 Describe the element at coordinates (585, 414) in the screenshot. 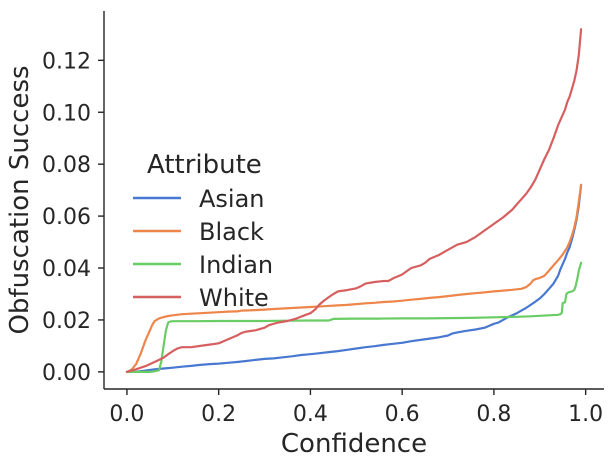

I see `x-tick-label: 1.0` at that location.